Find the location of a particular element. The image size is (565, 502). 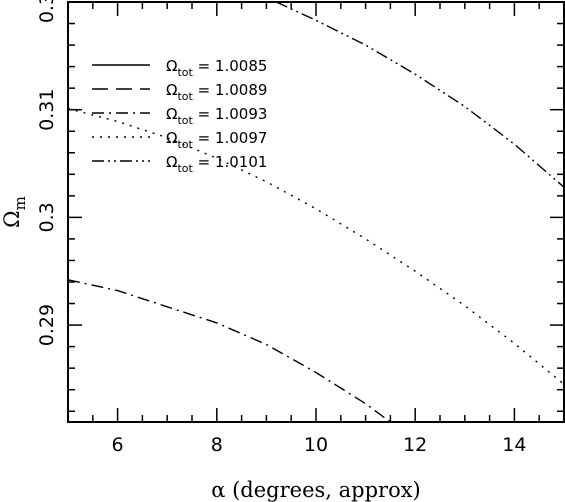

legend-label-4: Ωtot = 1.0097 is located at coordinates (216, 140).